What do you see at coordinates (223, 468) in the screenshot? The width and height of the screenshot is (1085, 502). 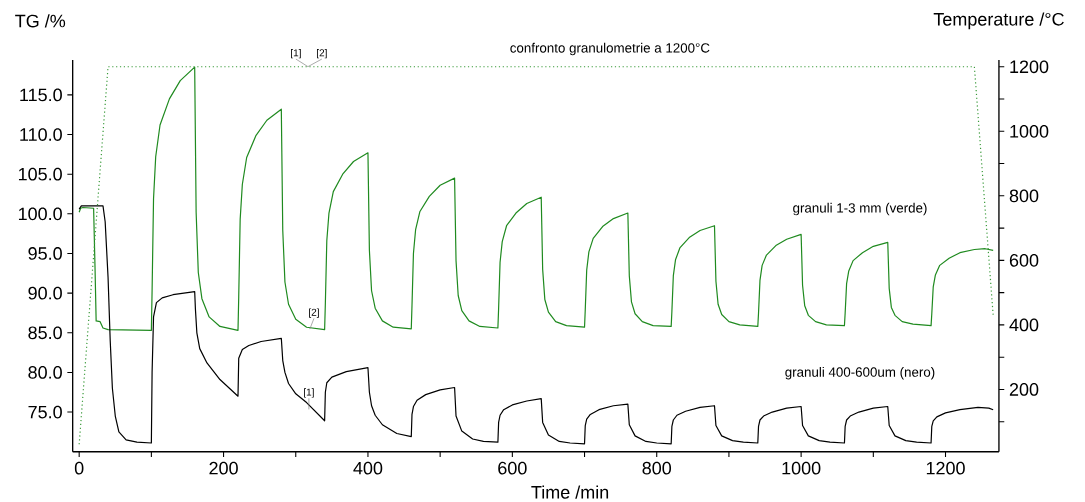 I see `x-tick-label: 200` at bounding box center [223, 468].